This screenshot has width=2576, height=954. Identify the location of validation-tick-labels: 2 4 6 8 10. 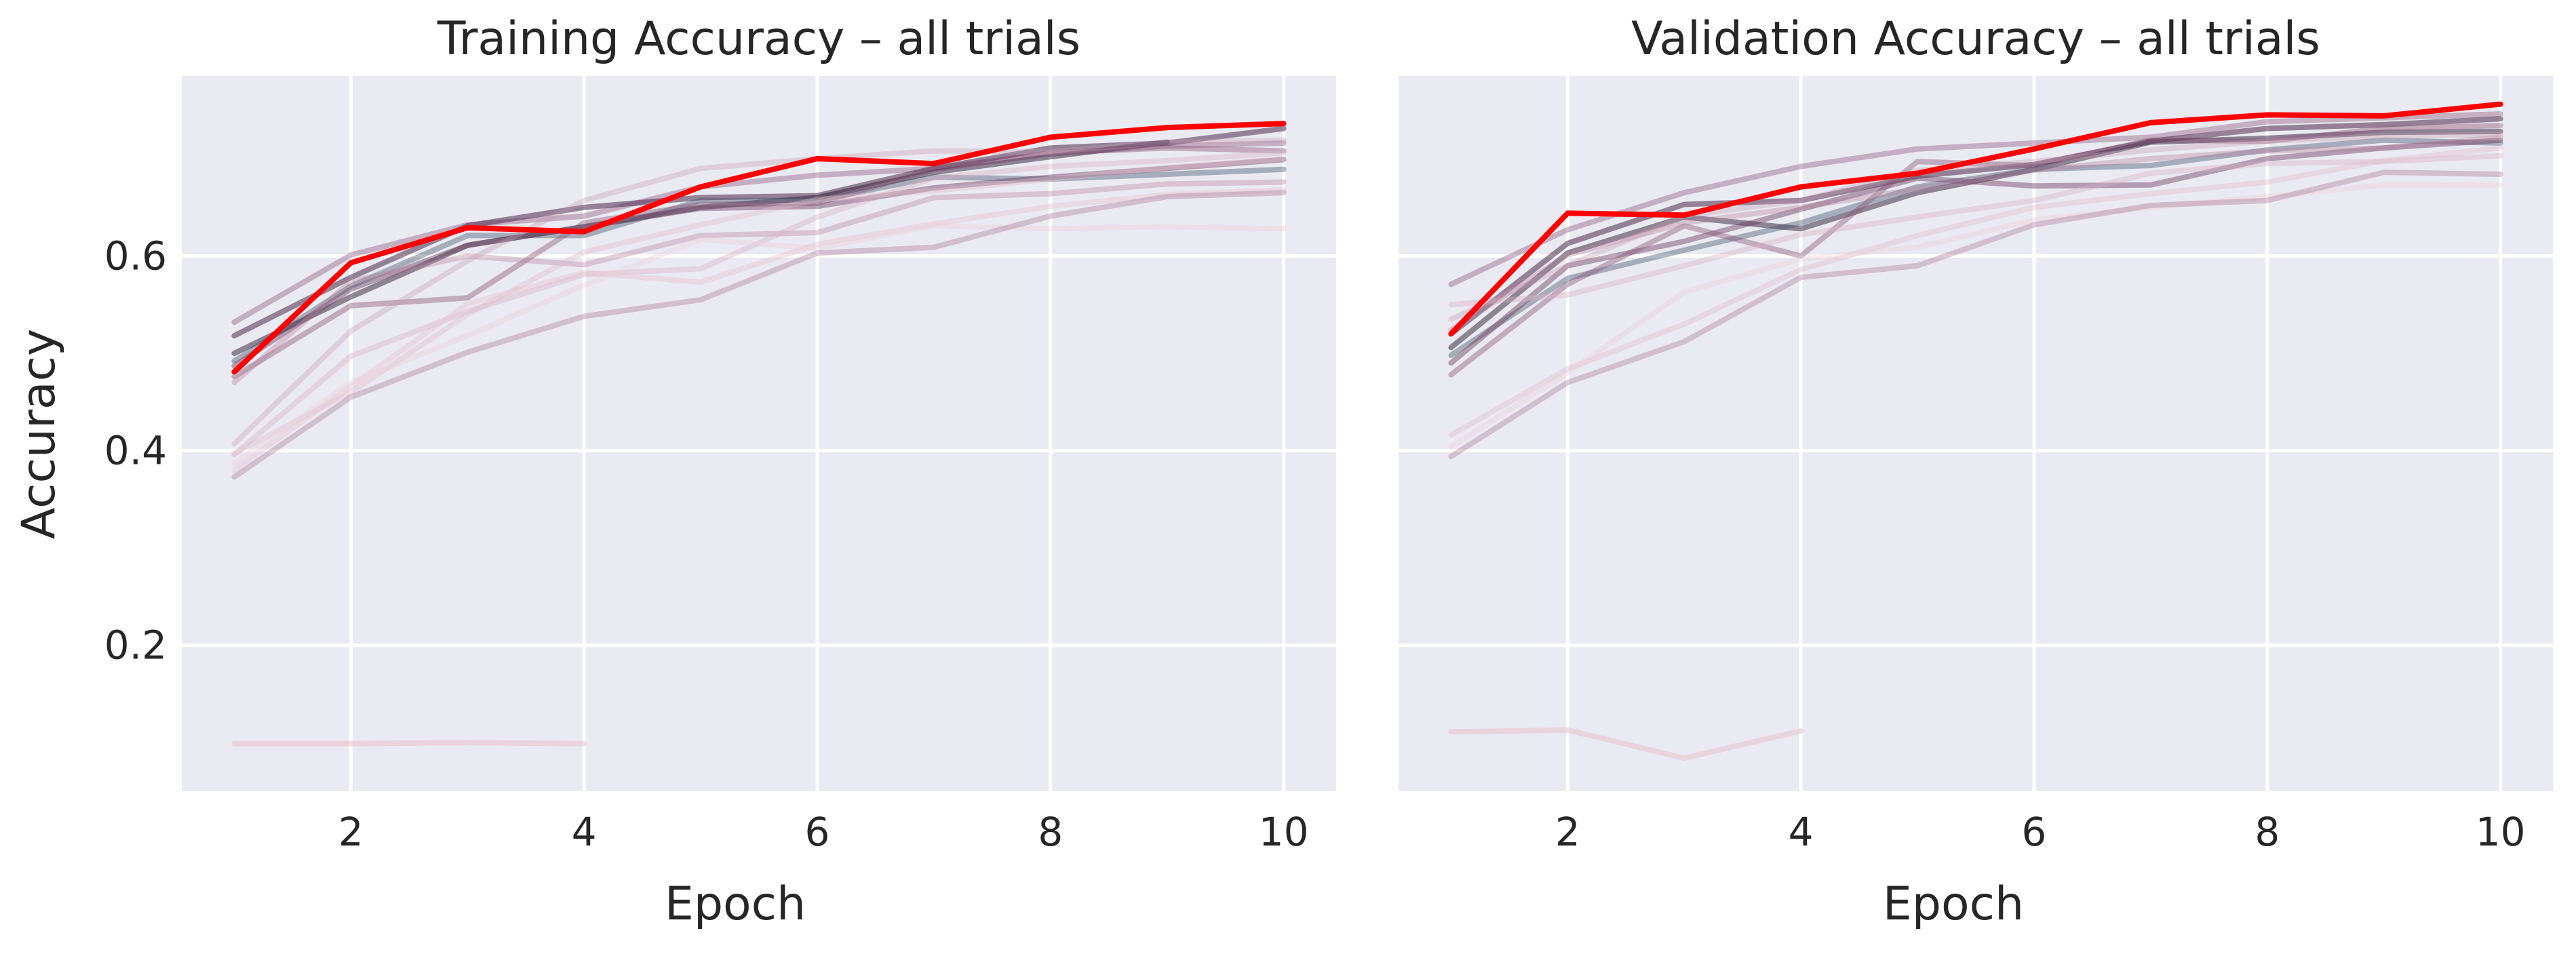
(2040, 832).